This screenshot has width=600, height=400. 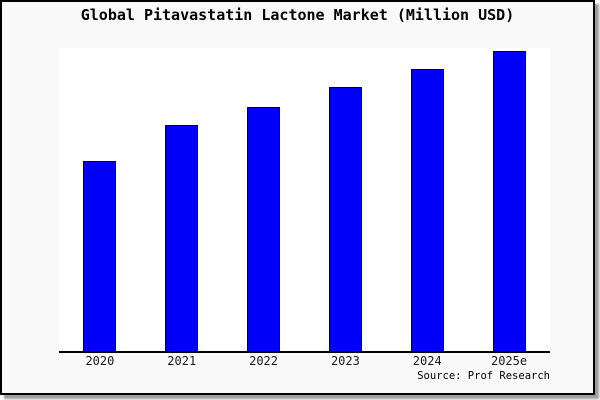 I want to click on bar-2023, so click(x=345, y=219).